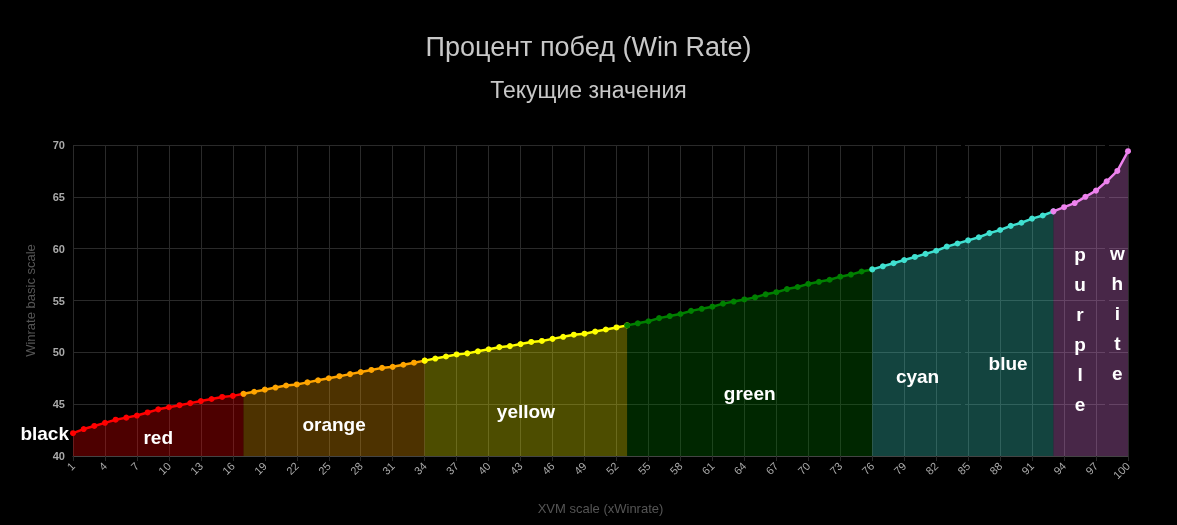  Describe the element at coordinates (868, 468) in the screenshot. I see `x-tick-label: 76` at that location.